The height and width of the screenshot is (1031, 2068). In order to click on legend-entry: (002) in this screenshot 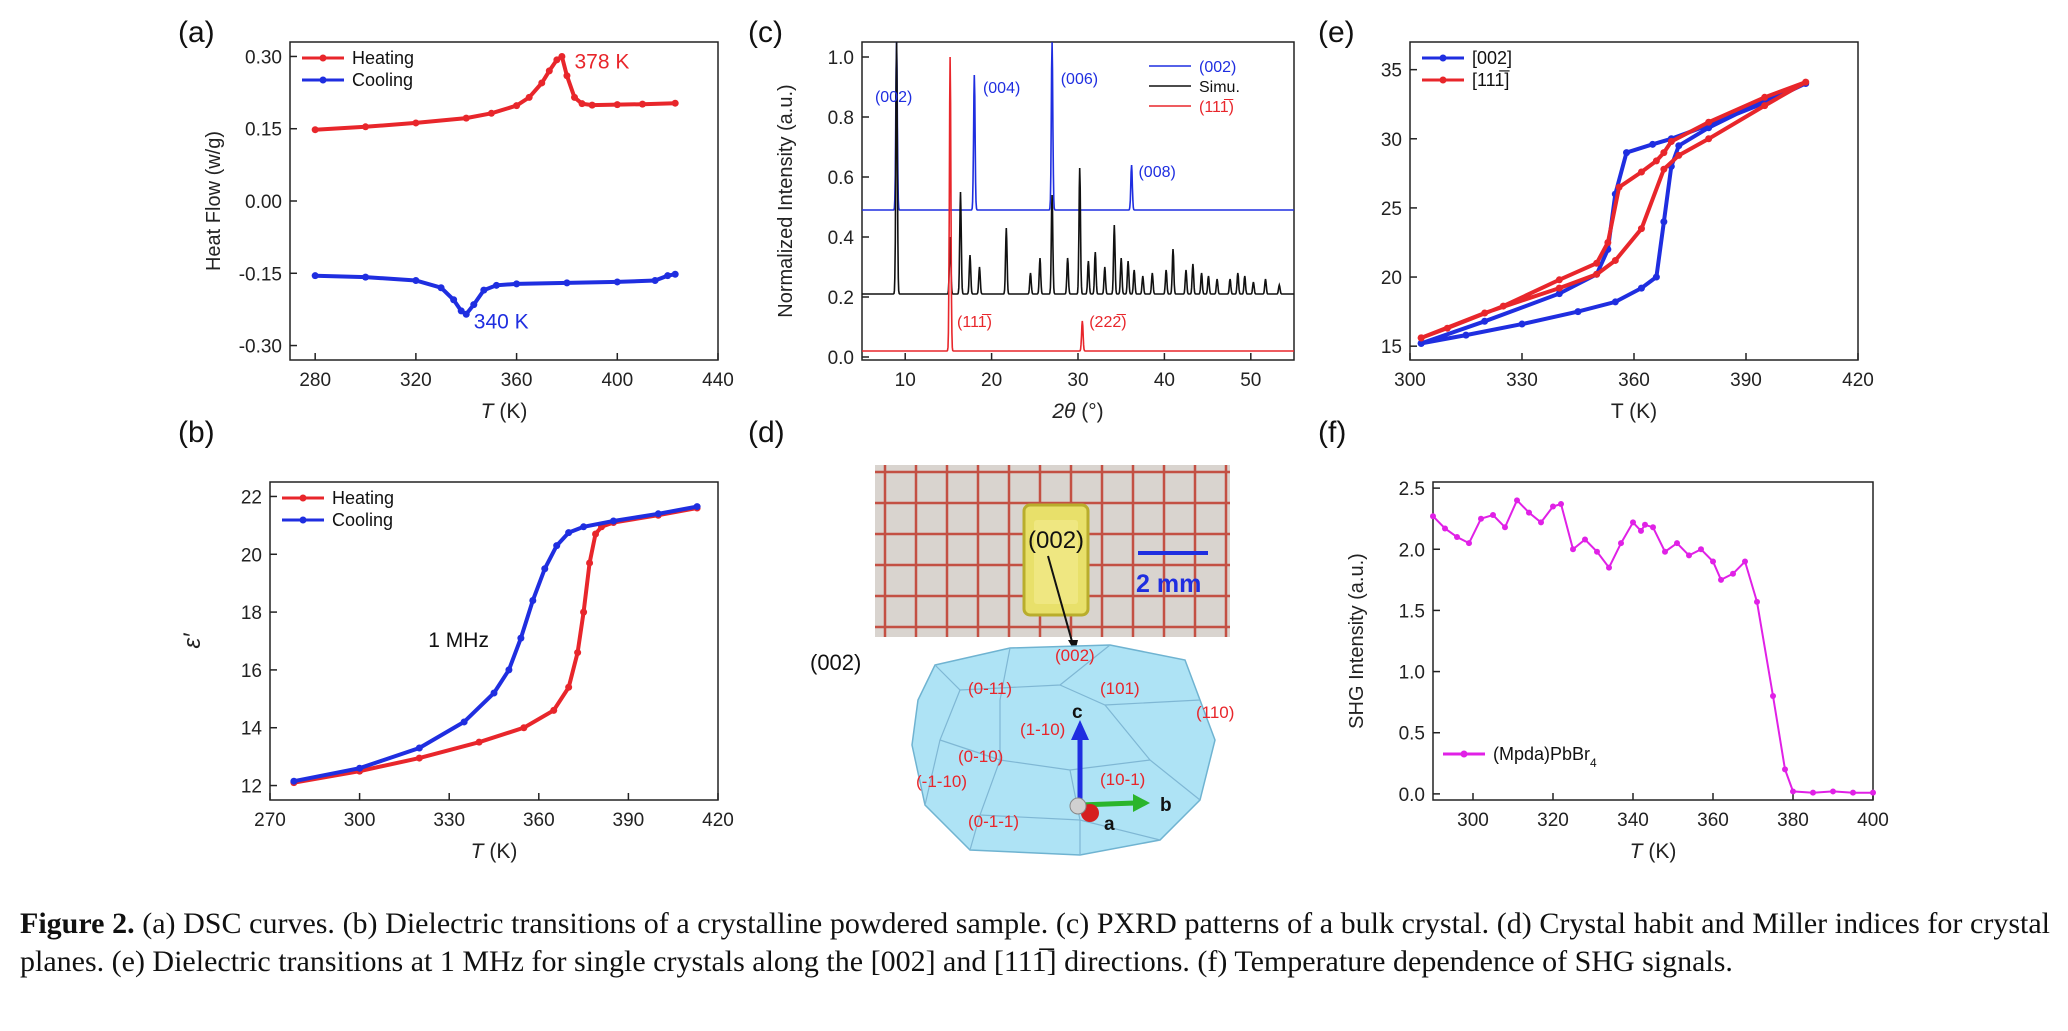, I will do `click(1217, 67)`.